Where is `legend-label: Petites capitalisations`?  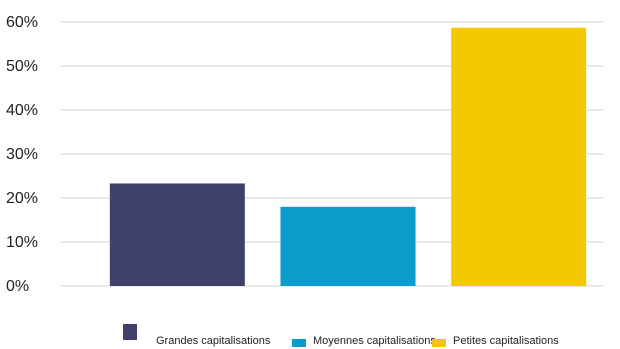 legend-label: Petites capitalisations is located at coordinates (506, 341).